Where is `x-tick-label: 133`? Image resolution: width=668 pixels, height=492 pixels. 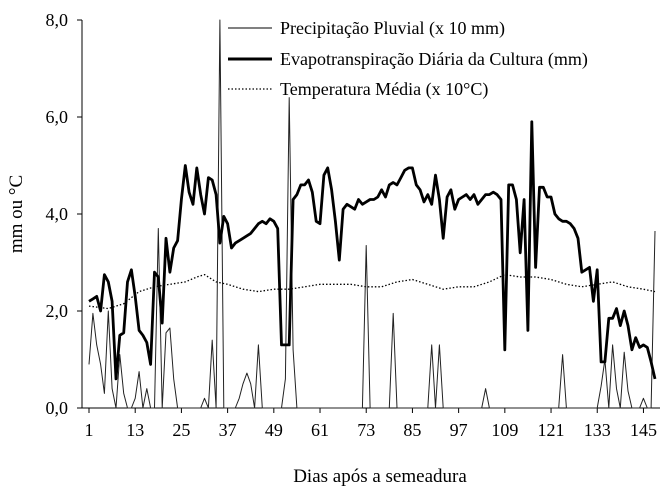 x-tick-label: 133 is located at coordinates (597, 430).